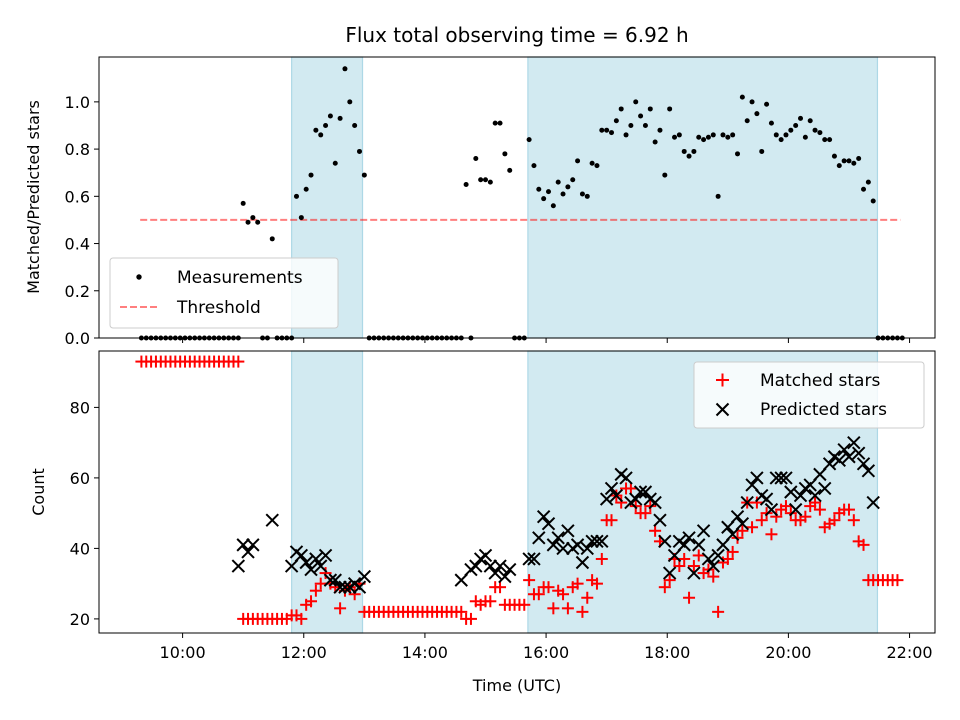  I want to click on bottom-legend: Matched stars Predicted stars, so click(809, 395).